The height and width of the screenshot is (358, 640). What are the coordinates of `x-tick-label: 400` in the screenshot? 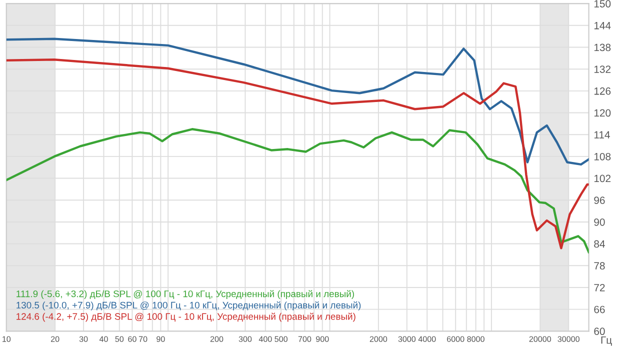 It's located at (265, 339).